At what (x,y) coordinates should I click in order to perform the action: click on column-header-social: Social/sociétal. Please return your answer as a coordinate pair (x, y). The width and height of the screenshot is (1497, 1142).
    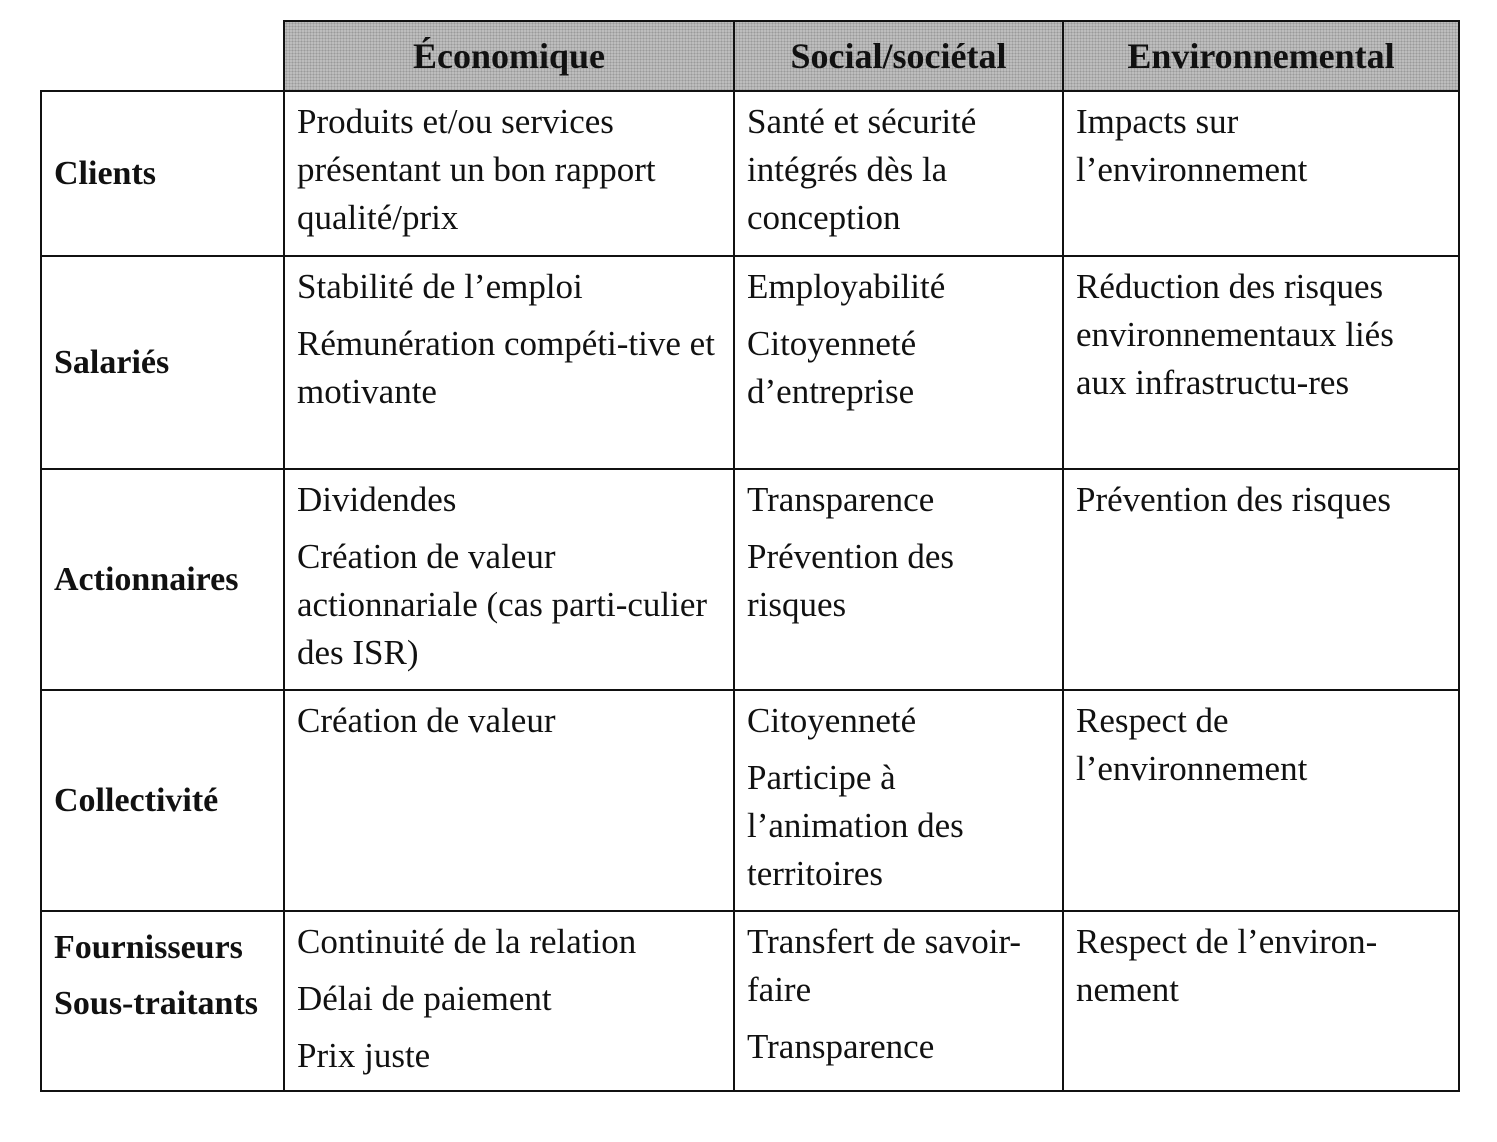
    Looking at the image, I should click on (898, 56).